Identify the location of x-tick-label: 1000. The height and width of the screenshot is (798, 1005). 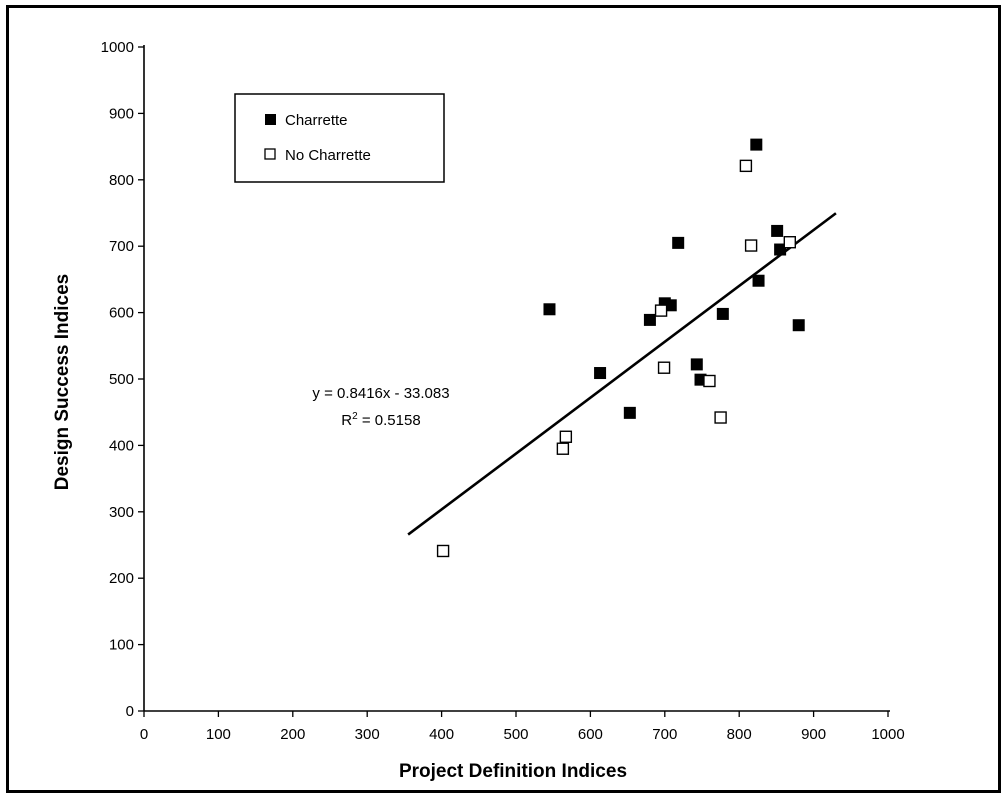
(887, 734).